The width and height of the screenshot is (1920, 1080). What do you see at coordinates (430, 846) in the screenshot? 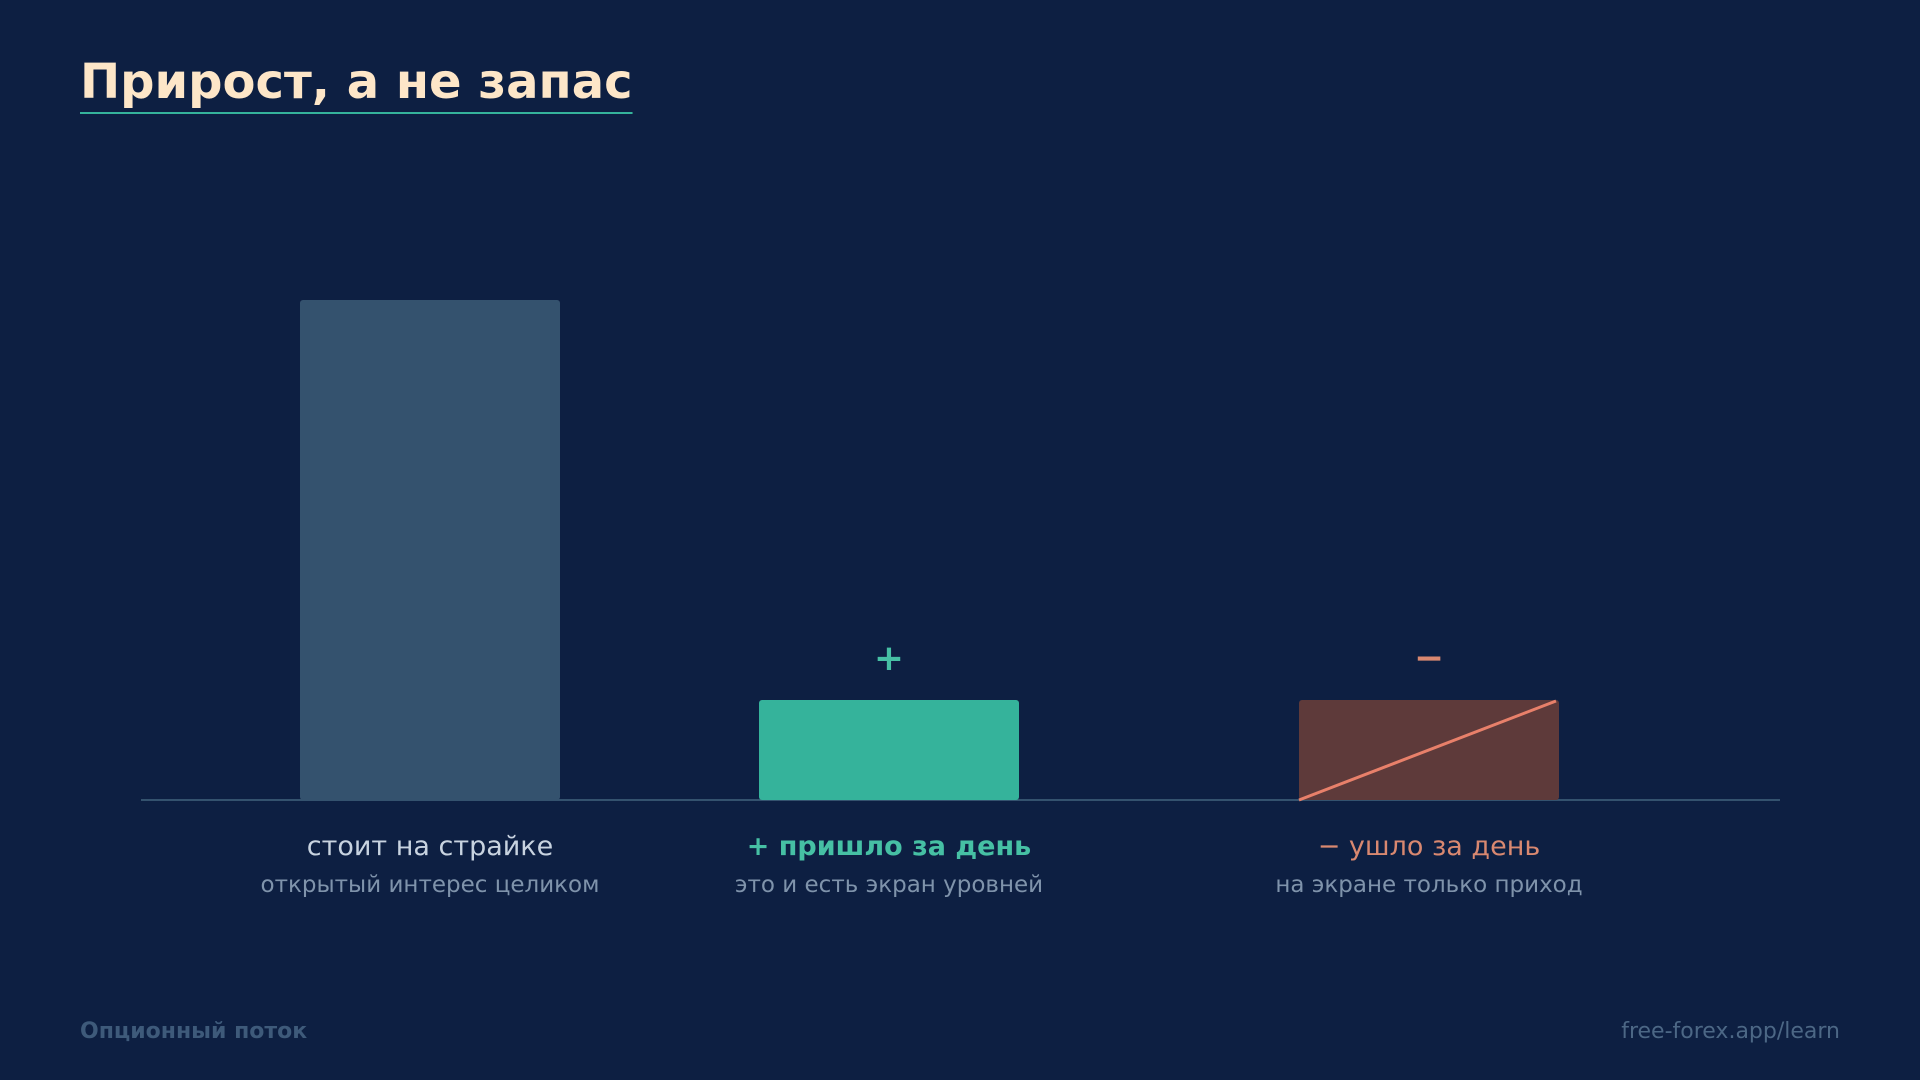
I see `category-label: стоит на страйке` at bounding box center [430, 846].